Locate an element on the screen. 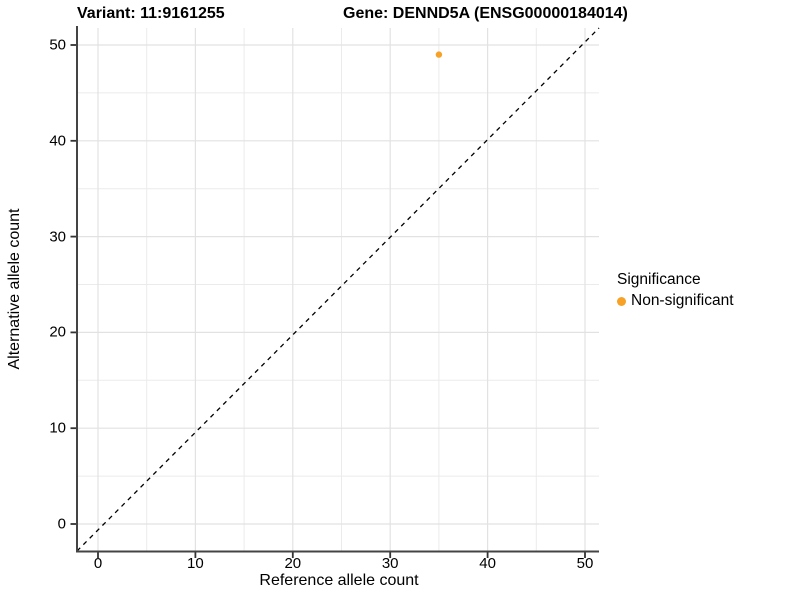  x-tick-label: 10 is located at coordinates (195, 563).